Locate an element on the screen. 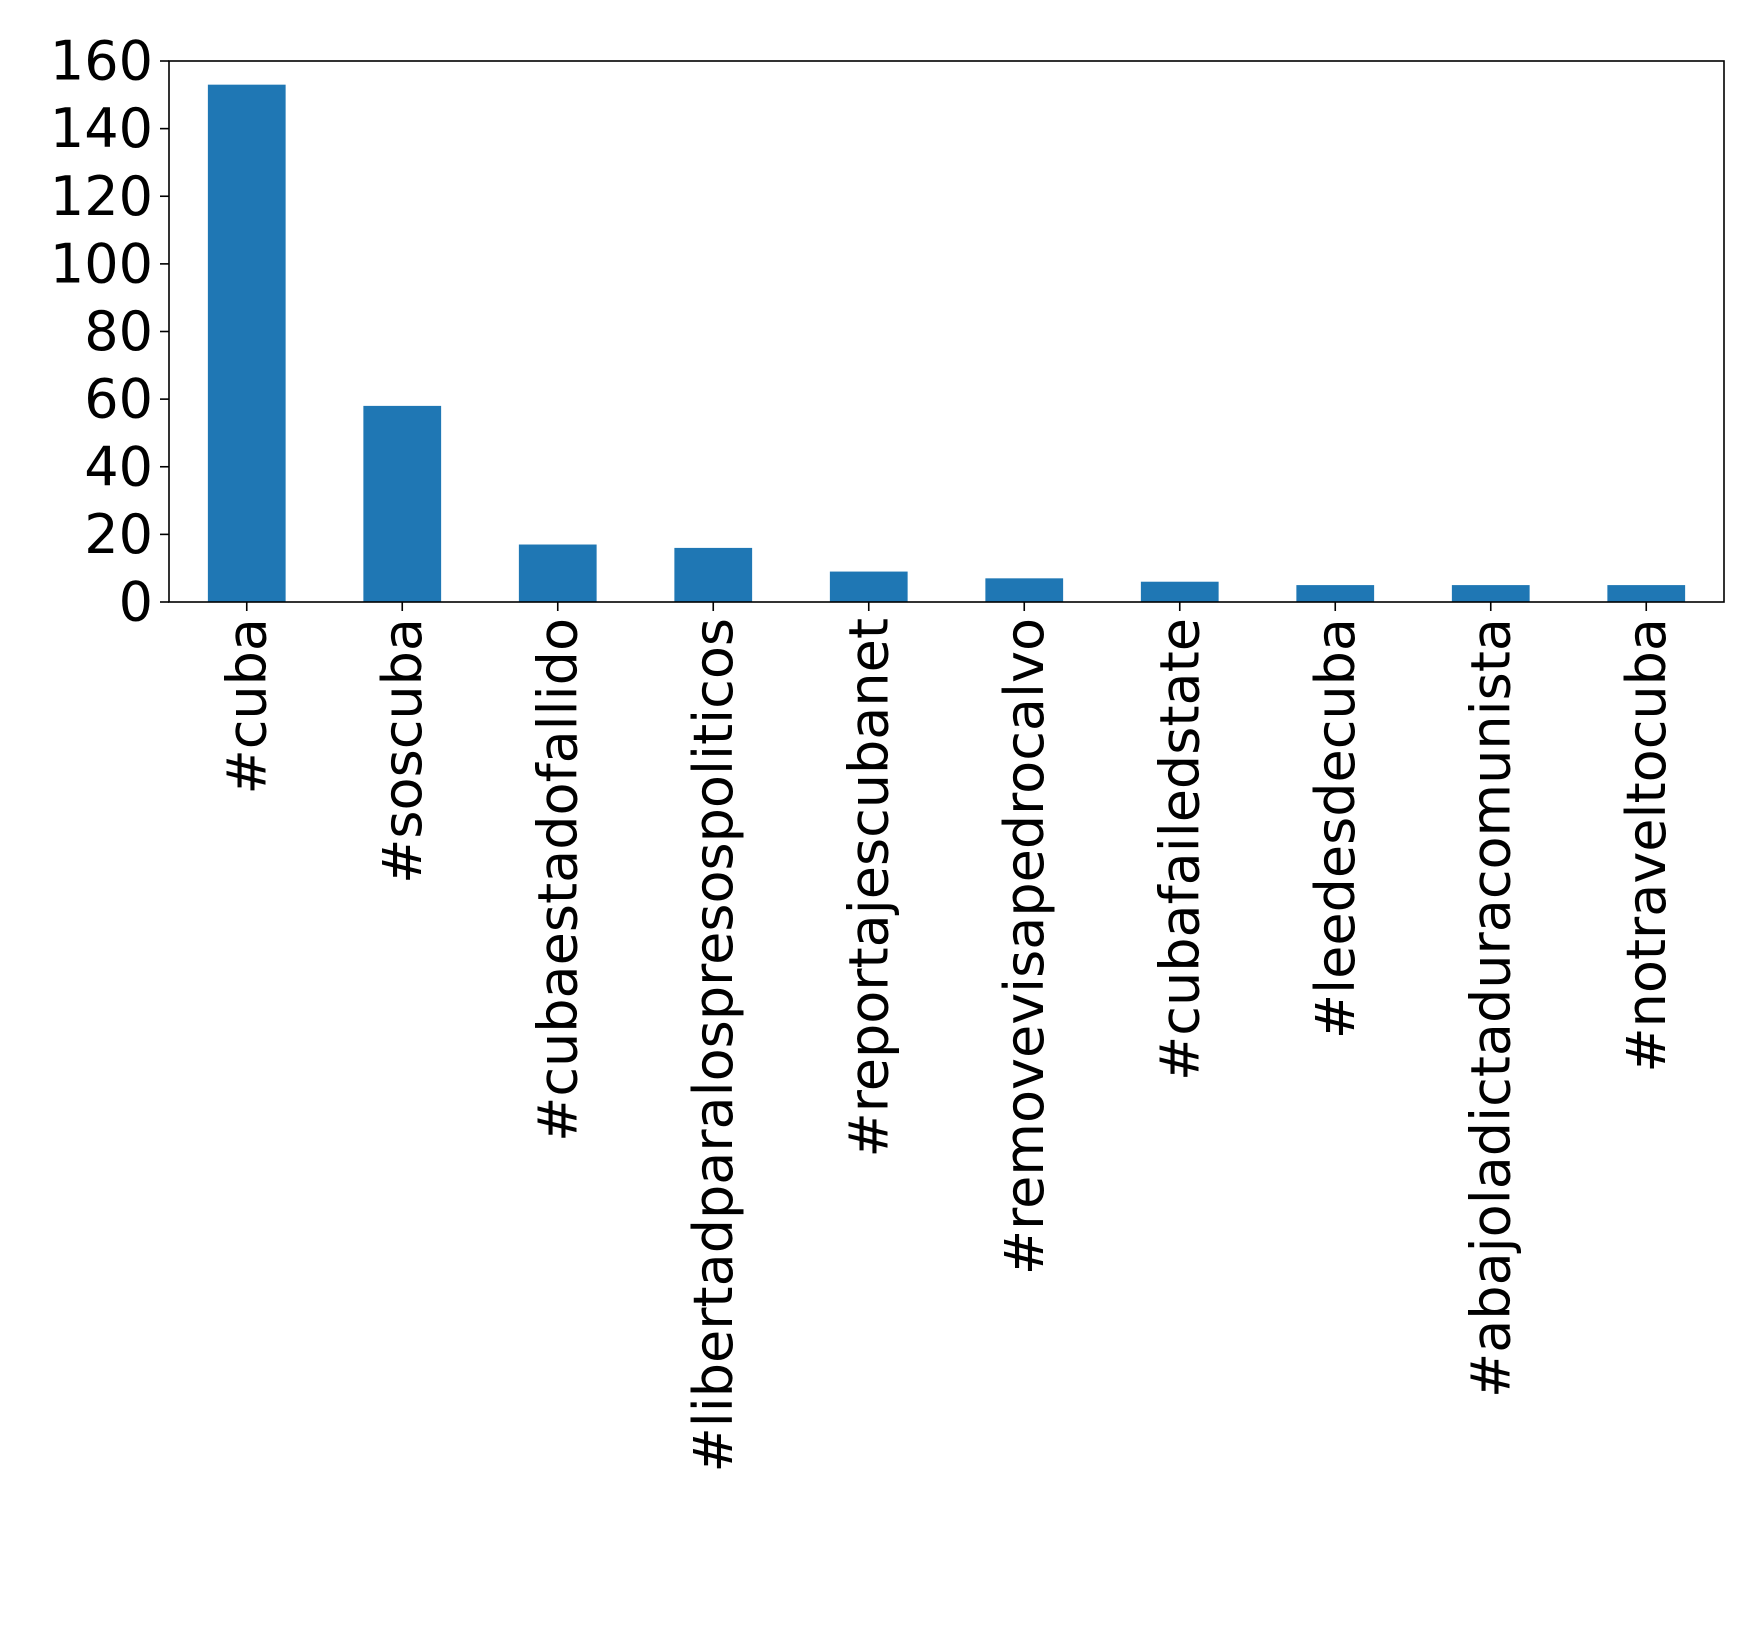  y-tick-label: 80 is located at coordinates (118, 331).